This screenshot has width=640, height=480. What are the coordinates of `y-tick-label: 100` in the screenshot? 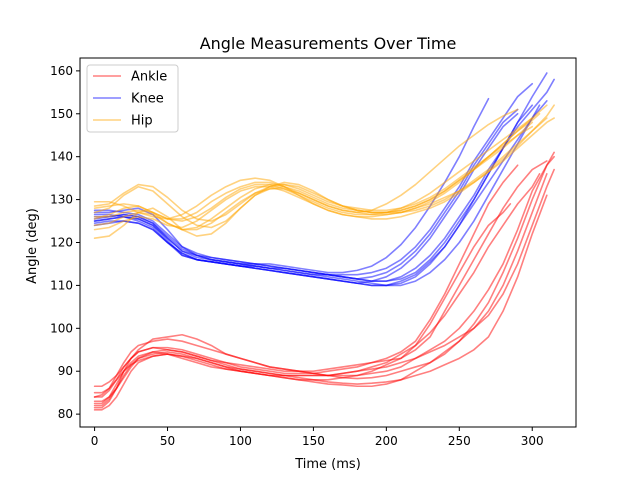 It's located at (61, 328).